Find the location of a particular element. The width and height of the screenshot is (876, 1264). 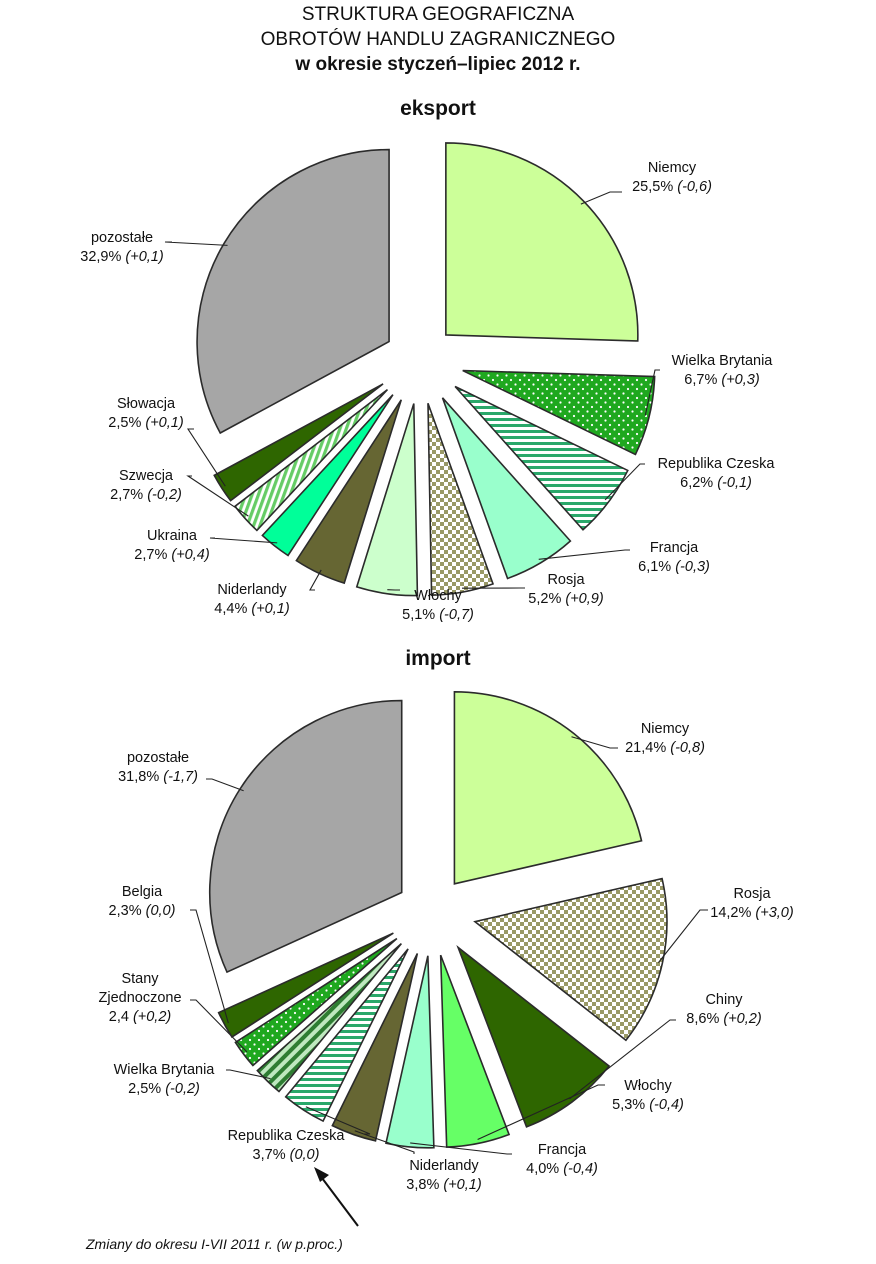

eksport-leader-niderlandy is located at coordinates (315, 580).